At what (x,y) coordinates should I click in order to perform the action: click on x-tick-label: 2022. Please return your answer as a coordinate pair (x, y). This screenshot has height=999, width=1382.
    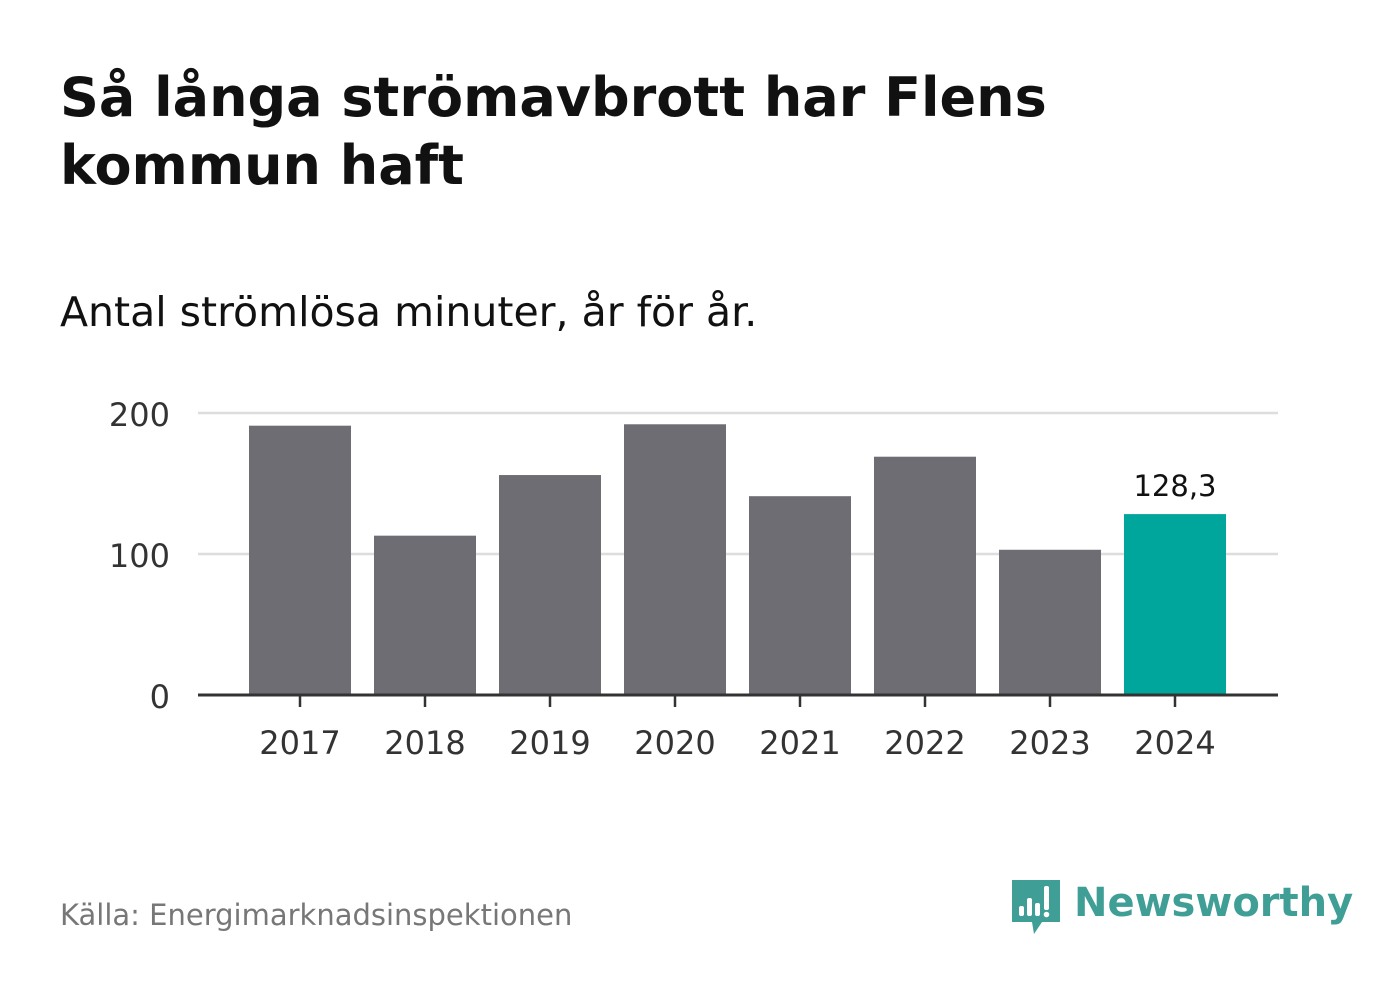
    Looking at the image, I should click on (924, 743).